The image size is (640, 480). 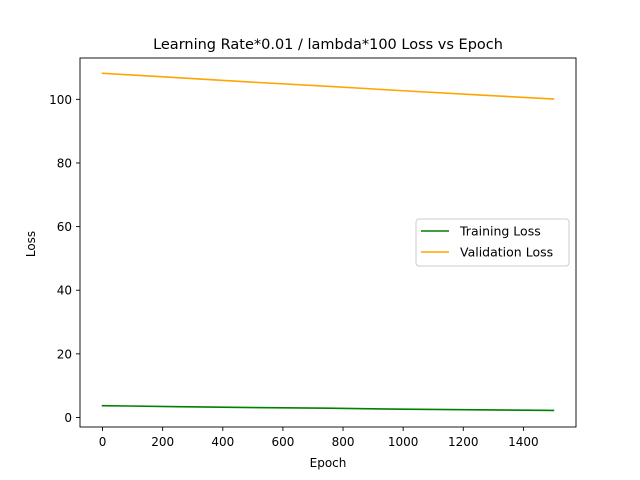 What do you see at coordinates (64, 163) in the screenshot?
I see `y-tick-label: 80` at bounding box center [64, 163].